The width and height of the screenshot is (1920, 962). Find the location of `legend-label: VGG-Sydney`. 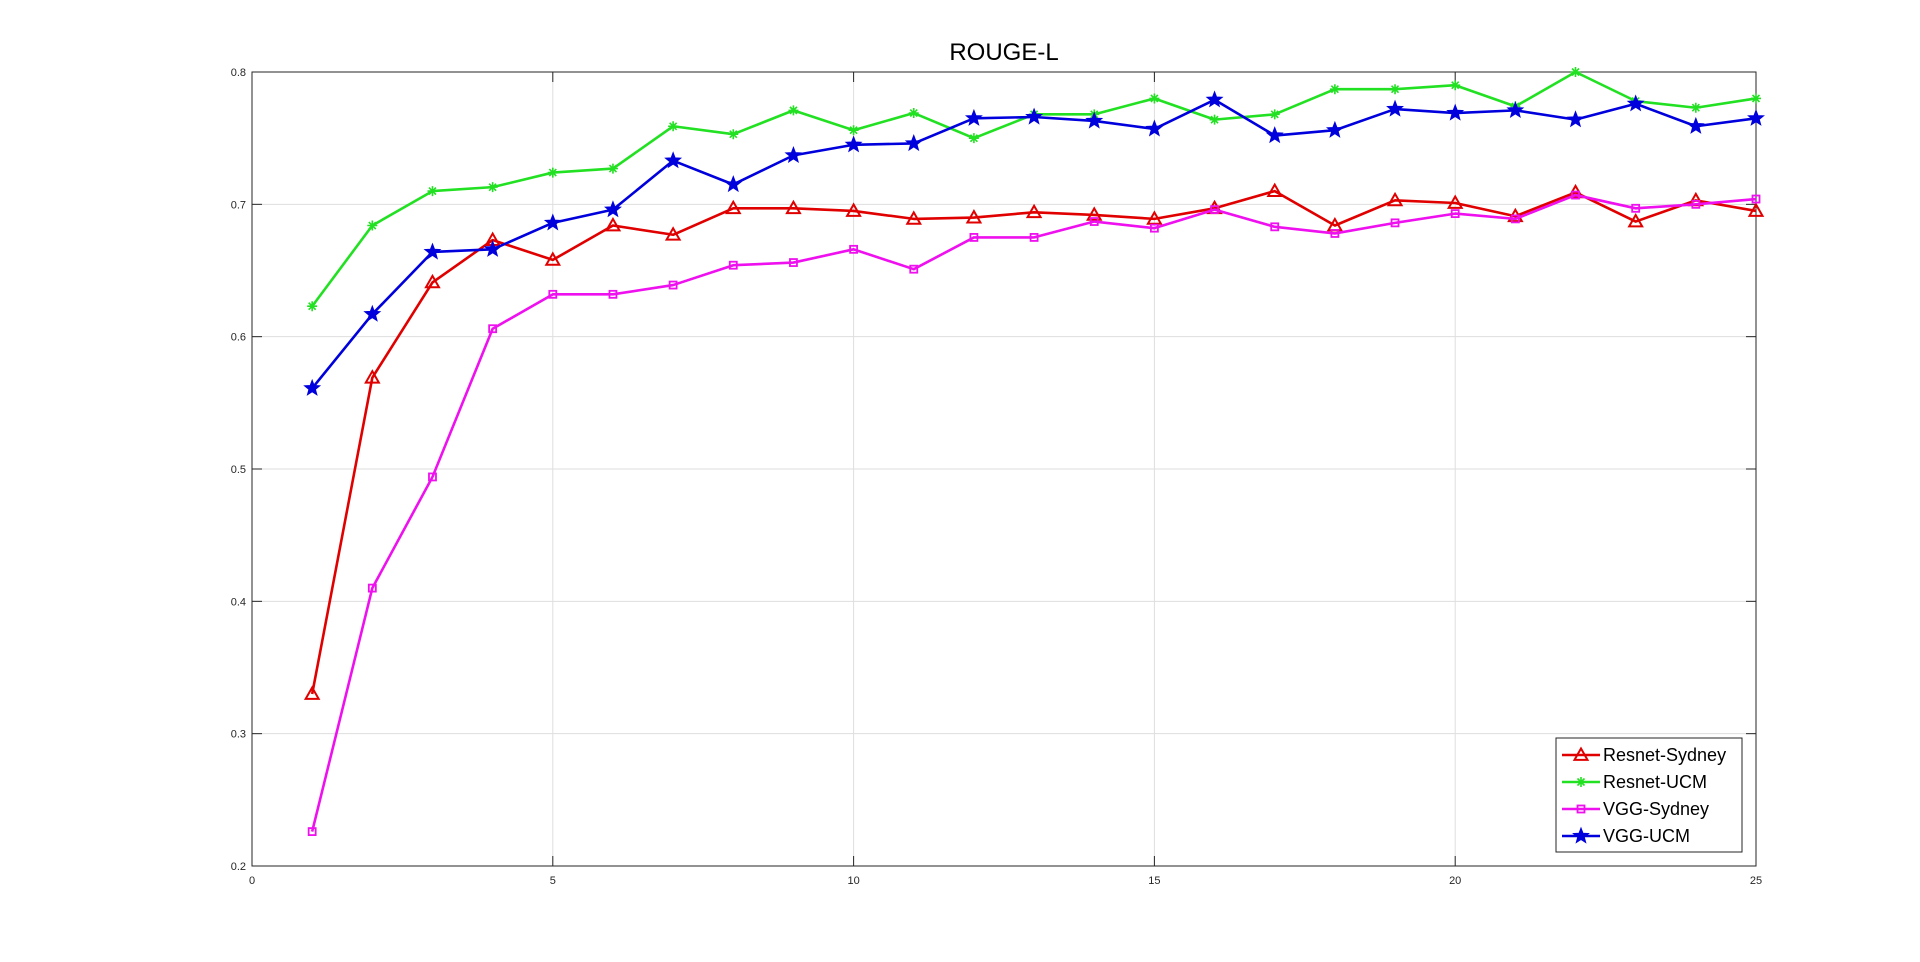

legend-label: VGG-Sydney is located at coordinates (1656, 809).